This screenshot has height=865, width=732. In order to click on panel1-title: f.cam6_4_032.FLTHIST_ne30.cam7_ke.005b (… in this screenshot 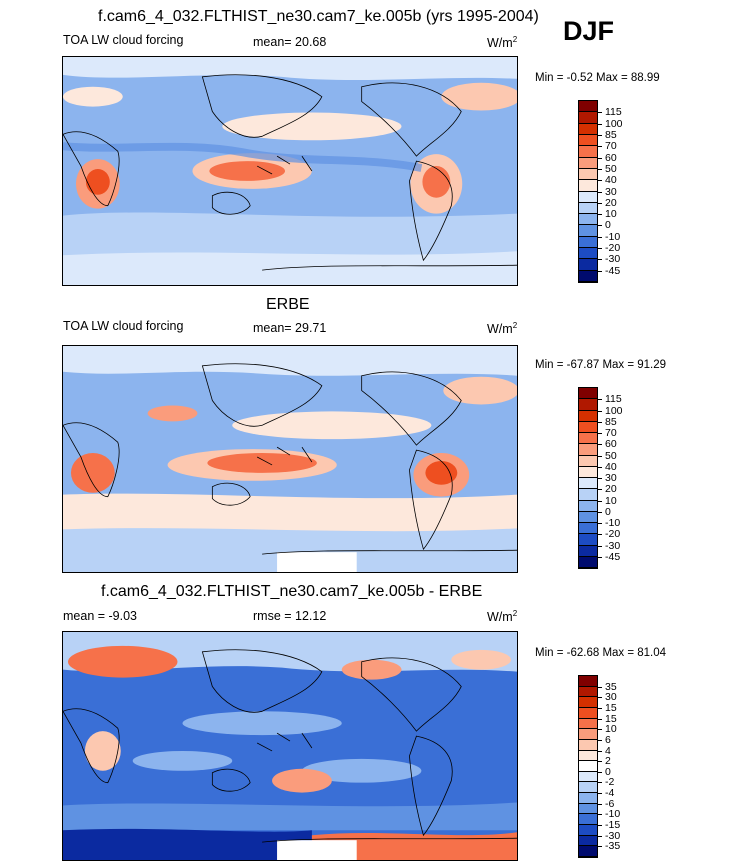, I will do `click(318, 16)`.